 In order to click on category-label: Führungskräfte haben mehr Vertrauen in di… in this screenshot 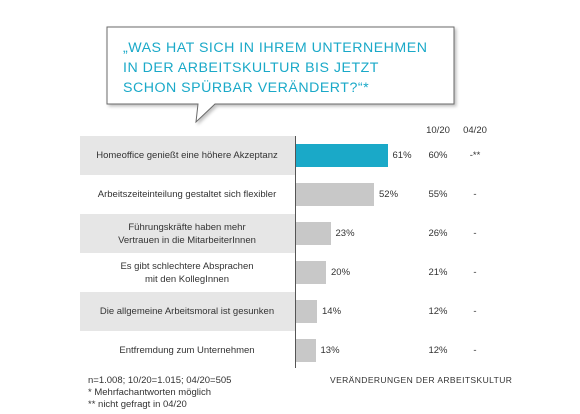, I will do `click(187, 234)`.